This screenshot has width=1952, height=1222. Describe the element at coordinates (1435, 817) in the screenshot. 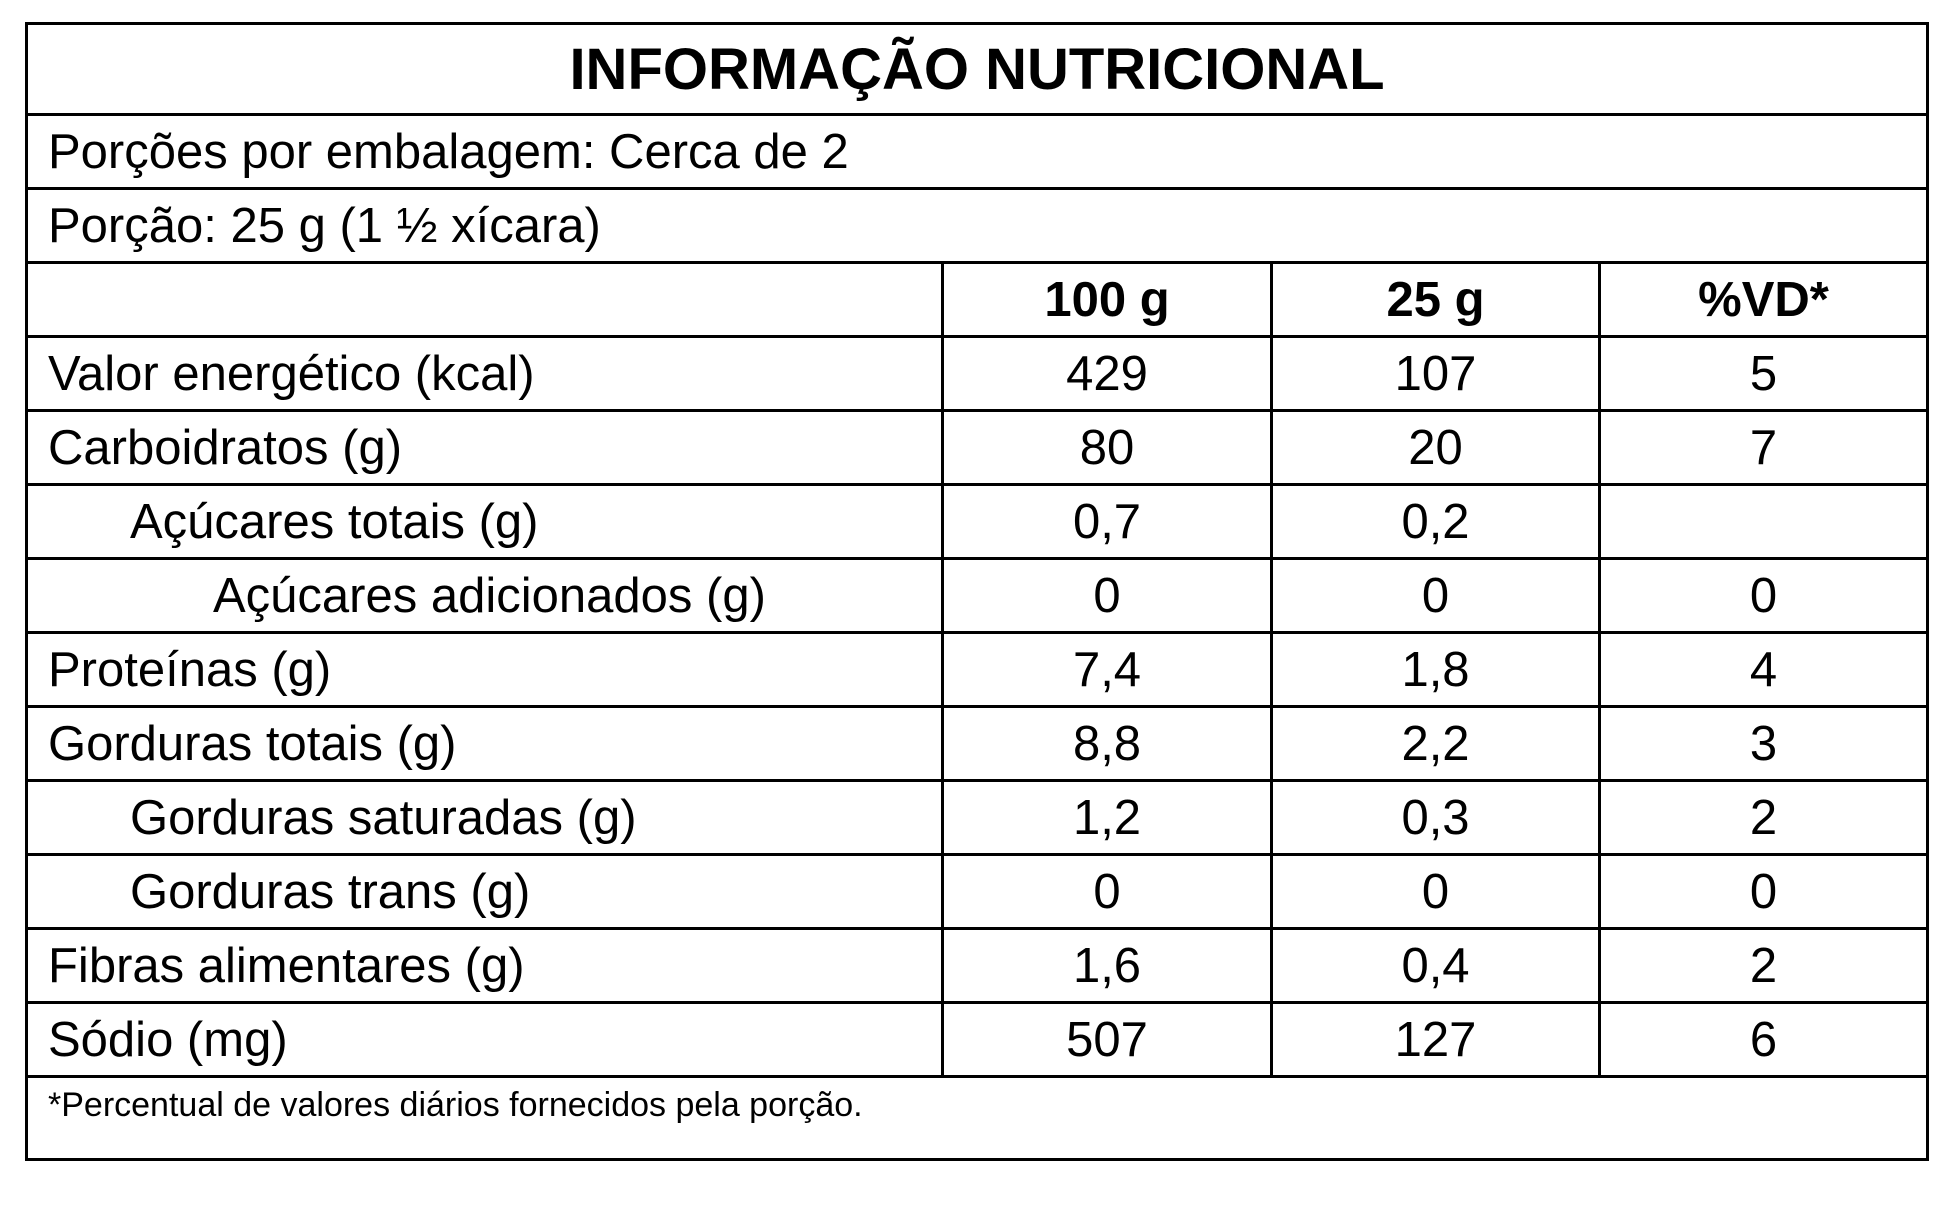

I see `value-serving: 0,3` at that location.